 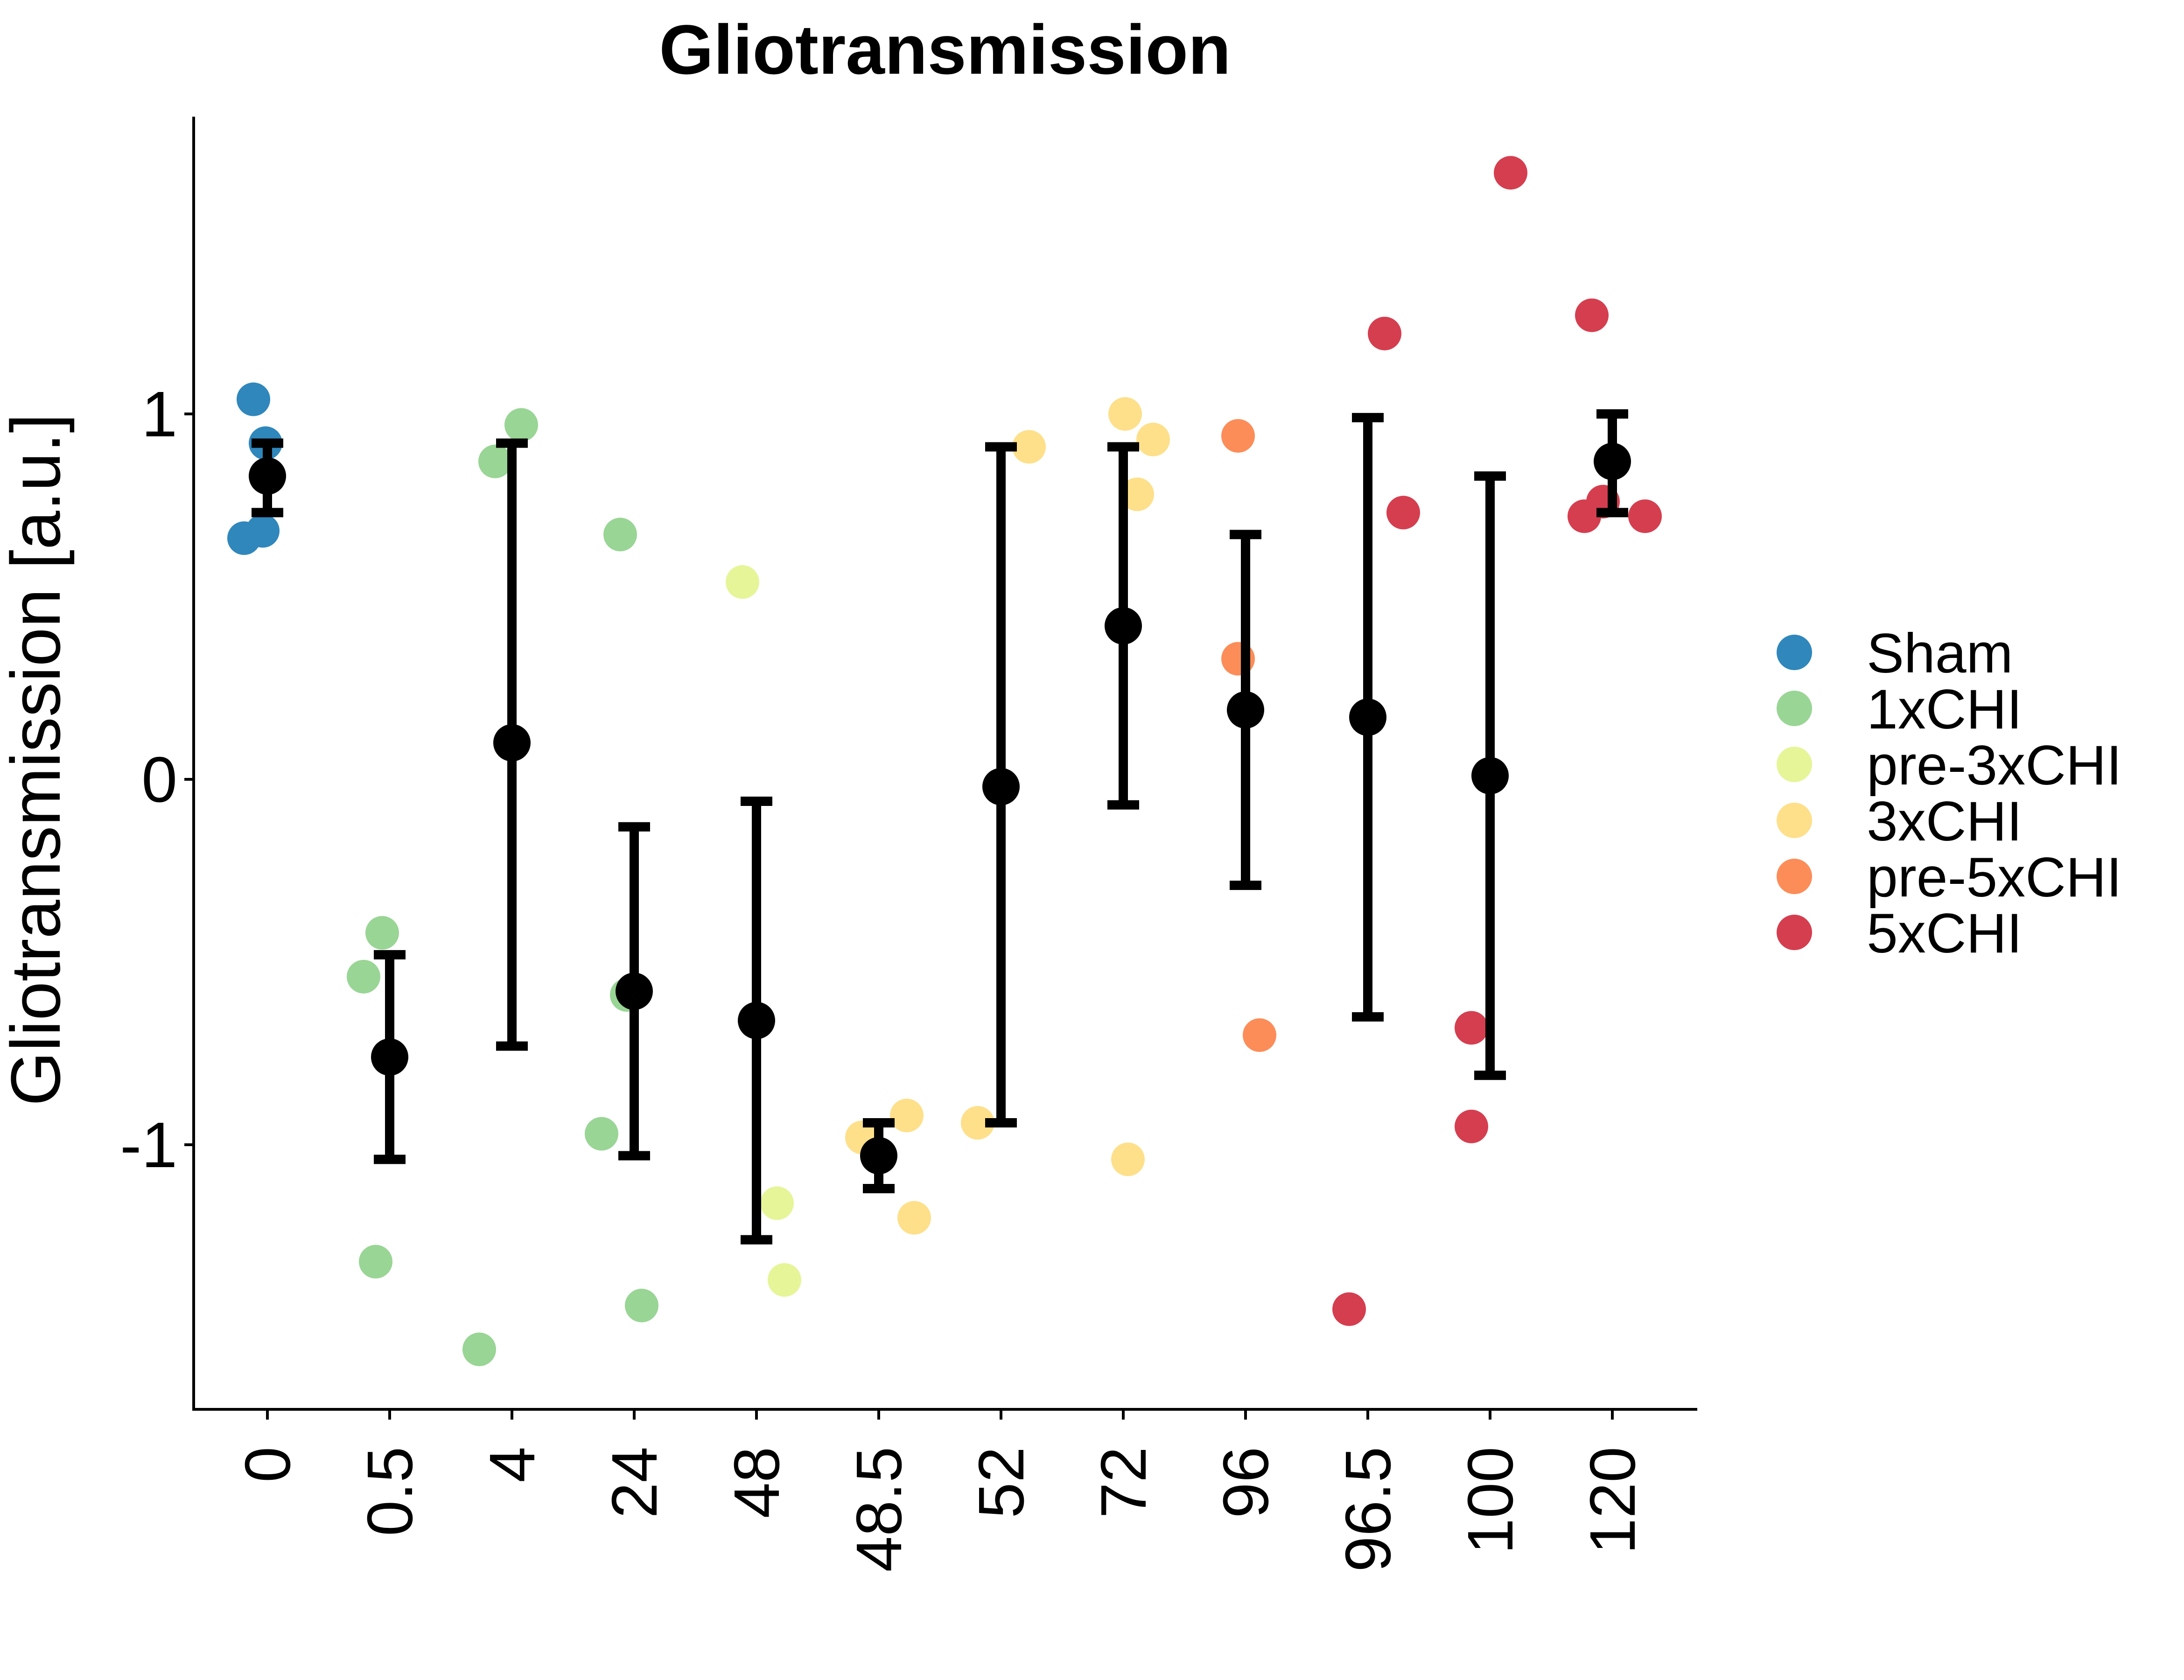 I want to click on x-tick-label: 100, so click(x=1490, y=1500).